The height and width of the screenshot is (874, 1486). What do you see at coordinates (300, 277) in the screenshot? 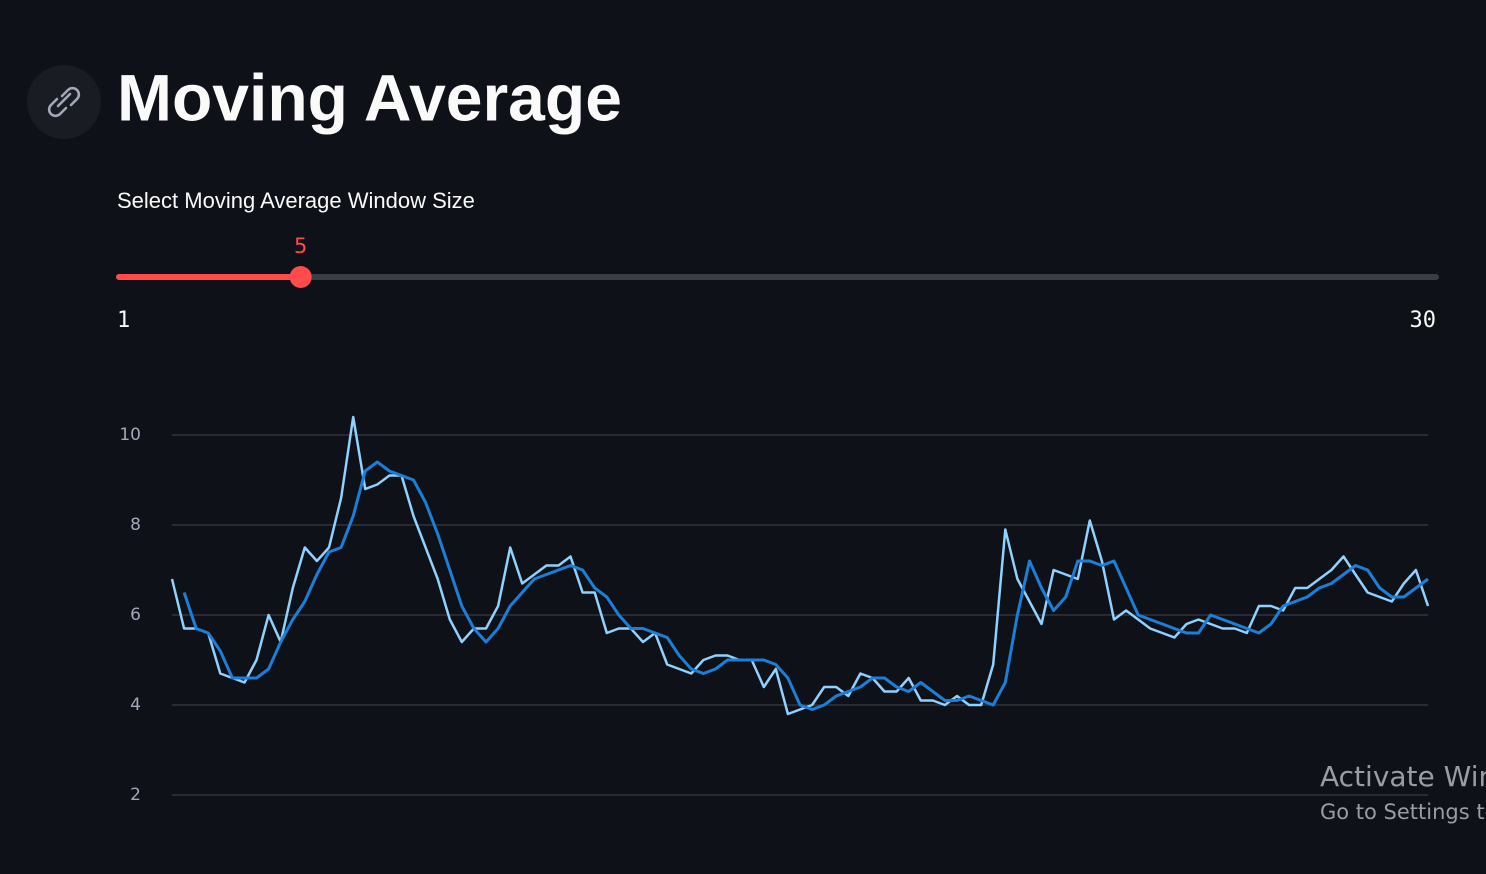
I see `slider-thumb` at bounding box center [300, 277].